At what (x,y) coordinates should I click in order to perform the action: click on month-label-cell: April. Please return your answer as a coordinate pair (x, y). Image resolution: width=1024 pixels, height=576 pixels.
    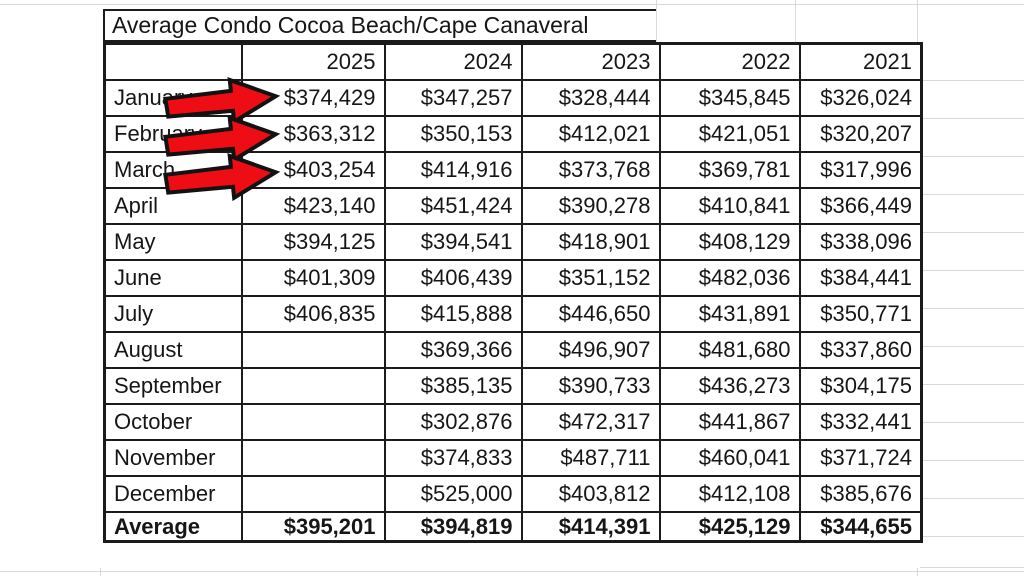
    Looking at the image, I should click on (173, 206).